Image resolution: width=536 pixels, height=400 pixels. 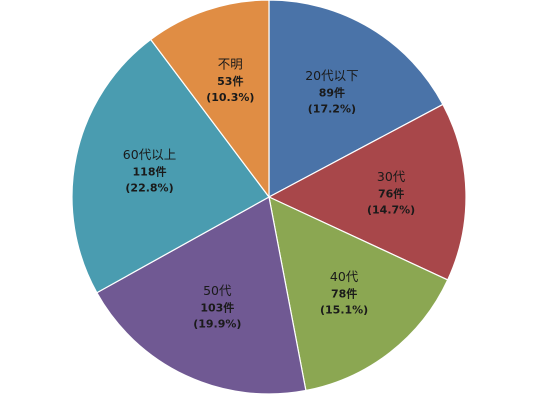 What do you see at coordinates (149, 188) in the screenshot?
I see `slice-percent-label-5: (22.8%)` at bounding box center [149, 188].